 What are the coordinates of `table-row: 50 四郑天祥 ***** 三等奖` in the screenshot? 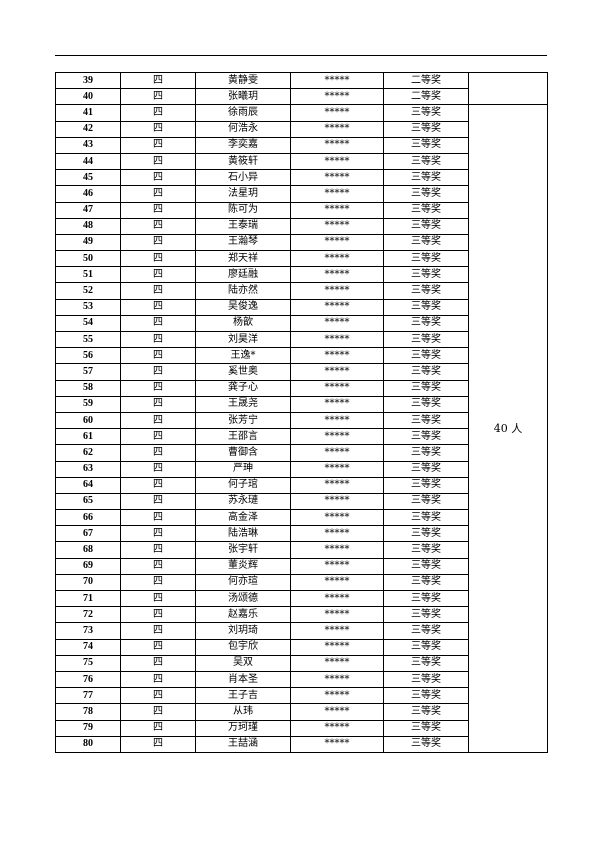 It's located at (301, 259).